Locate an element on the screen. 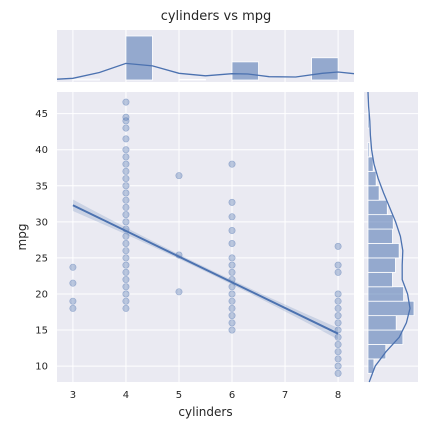 Image resolution: width=432 pixels, height=432 pixels. top-marginal-panel is located at coordinates (205, 56).